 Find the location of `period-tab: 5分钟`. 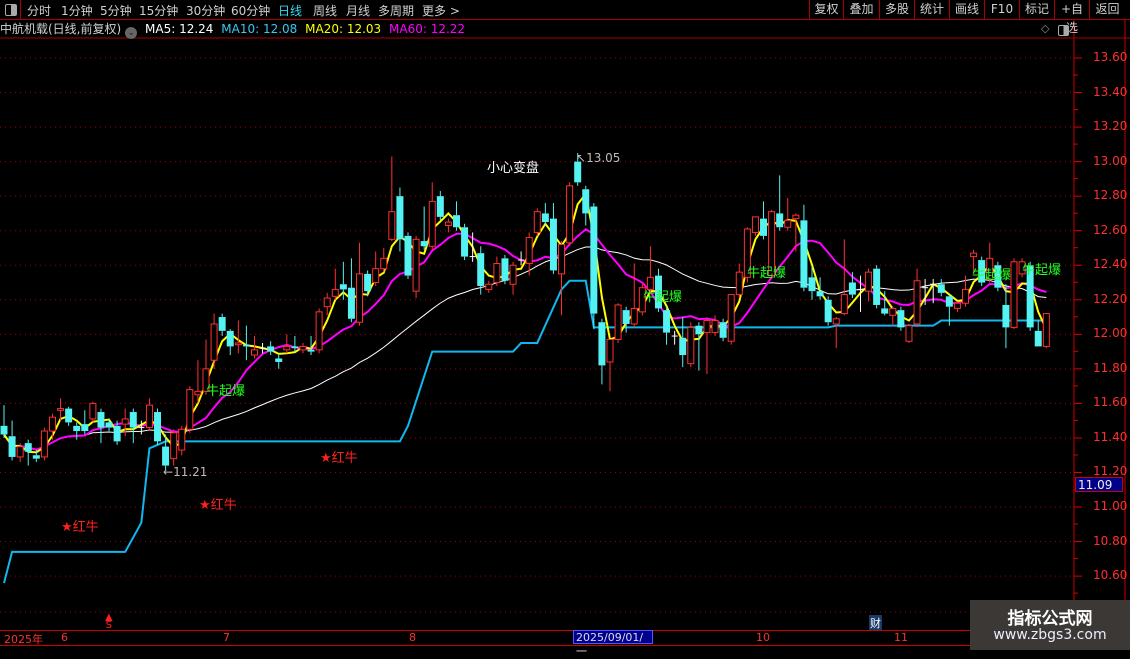

period-tab: 5分钟 is located at coordinates (116, 11).